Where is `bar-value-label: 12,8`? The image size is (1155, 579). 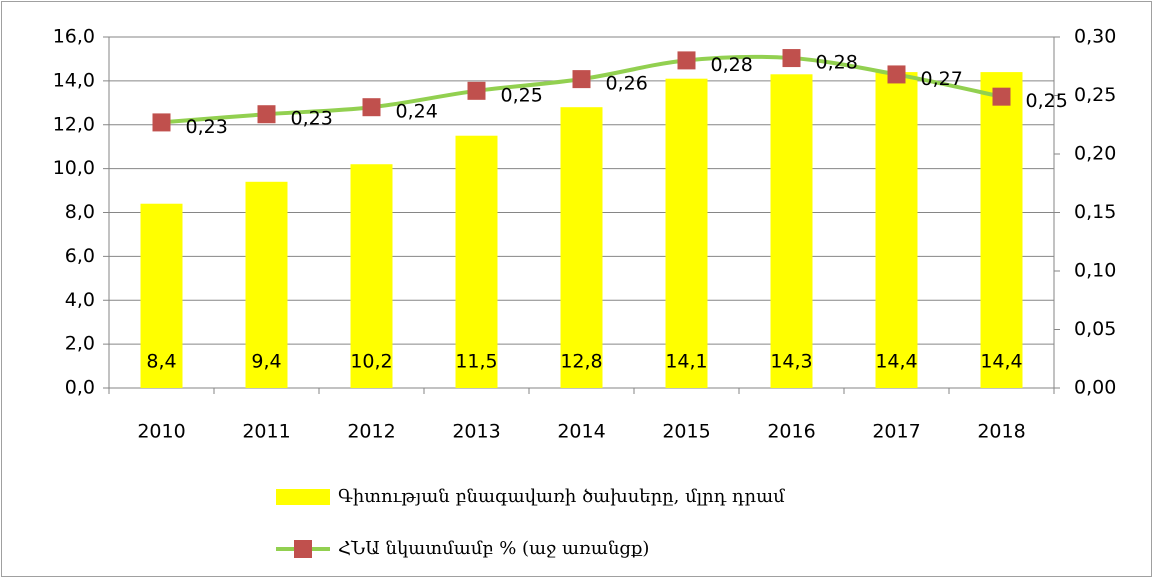
bar-value-label: 12,8 is located at coordinates (581, 362).